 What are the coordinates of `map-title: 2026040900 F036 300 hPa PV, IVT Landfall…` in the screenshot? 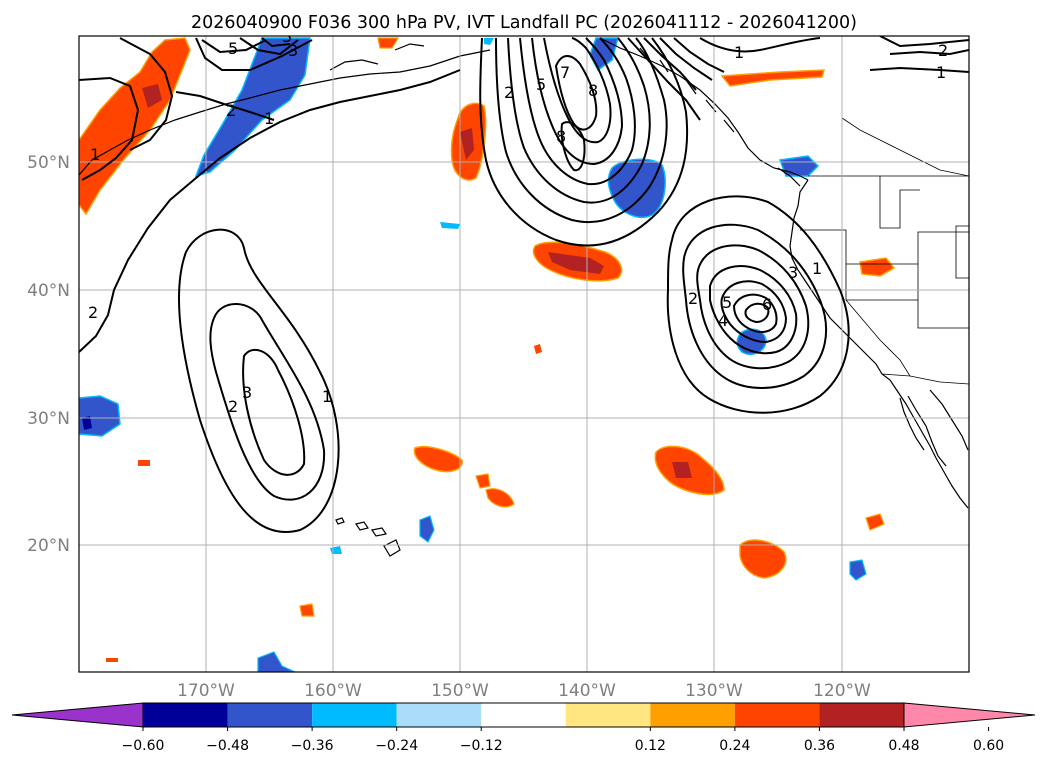 It's located at (524, 23).